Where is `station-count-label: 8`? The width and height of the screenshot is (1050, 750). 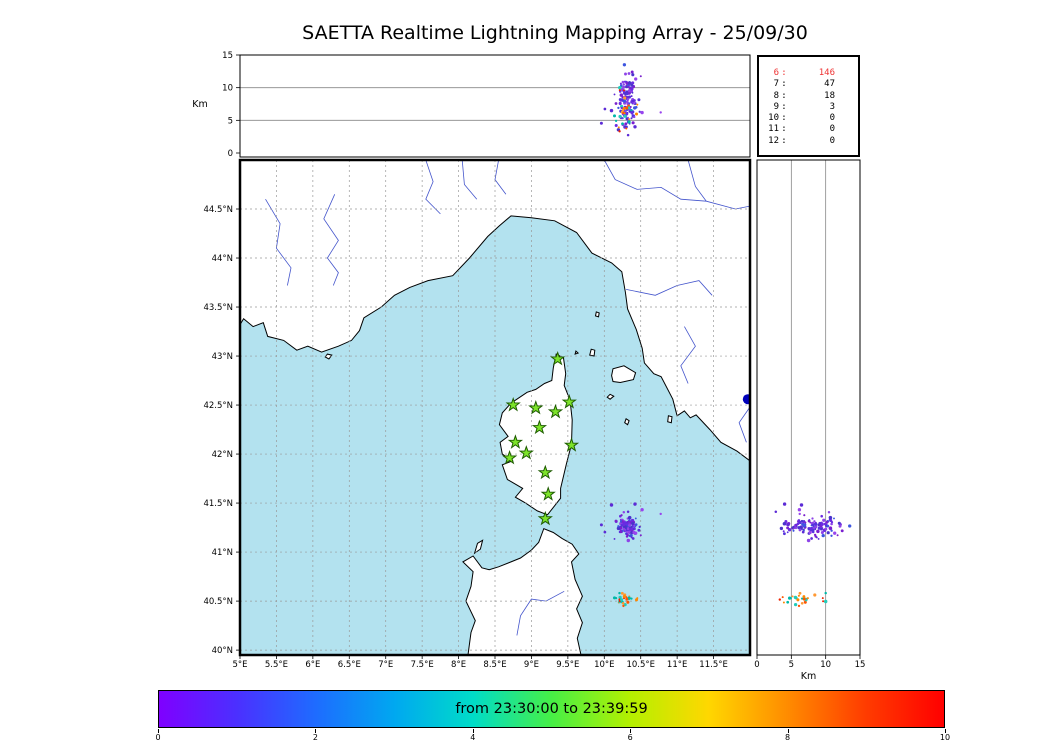
station-count-label: 8 is located at coordinates (776, 95).